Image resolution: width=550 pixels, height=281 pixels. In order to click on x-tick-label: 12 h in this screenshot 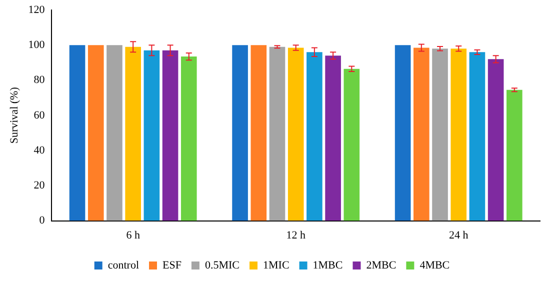, I will do `click(296, 235)`.